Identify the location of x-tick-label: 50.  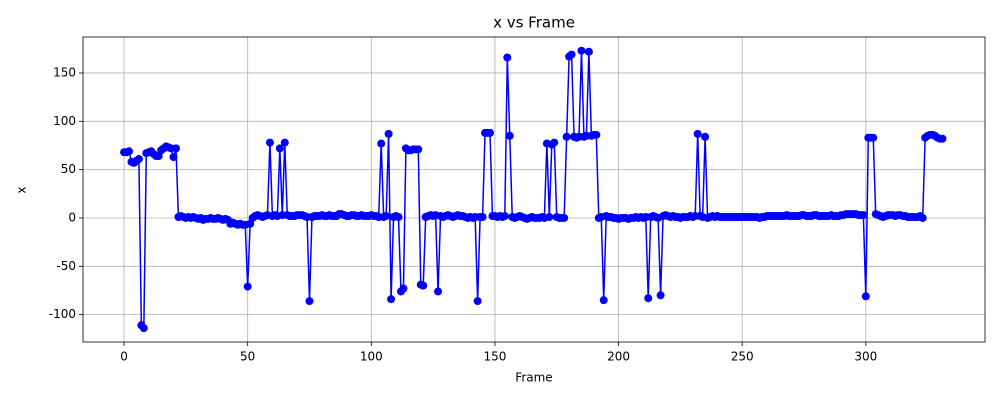
(247, 357).